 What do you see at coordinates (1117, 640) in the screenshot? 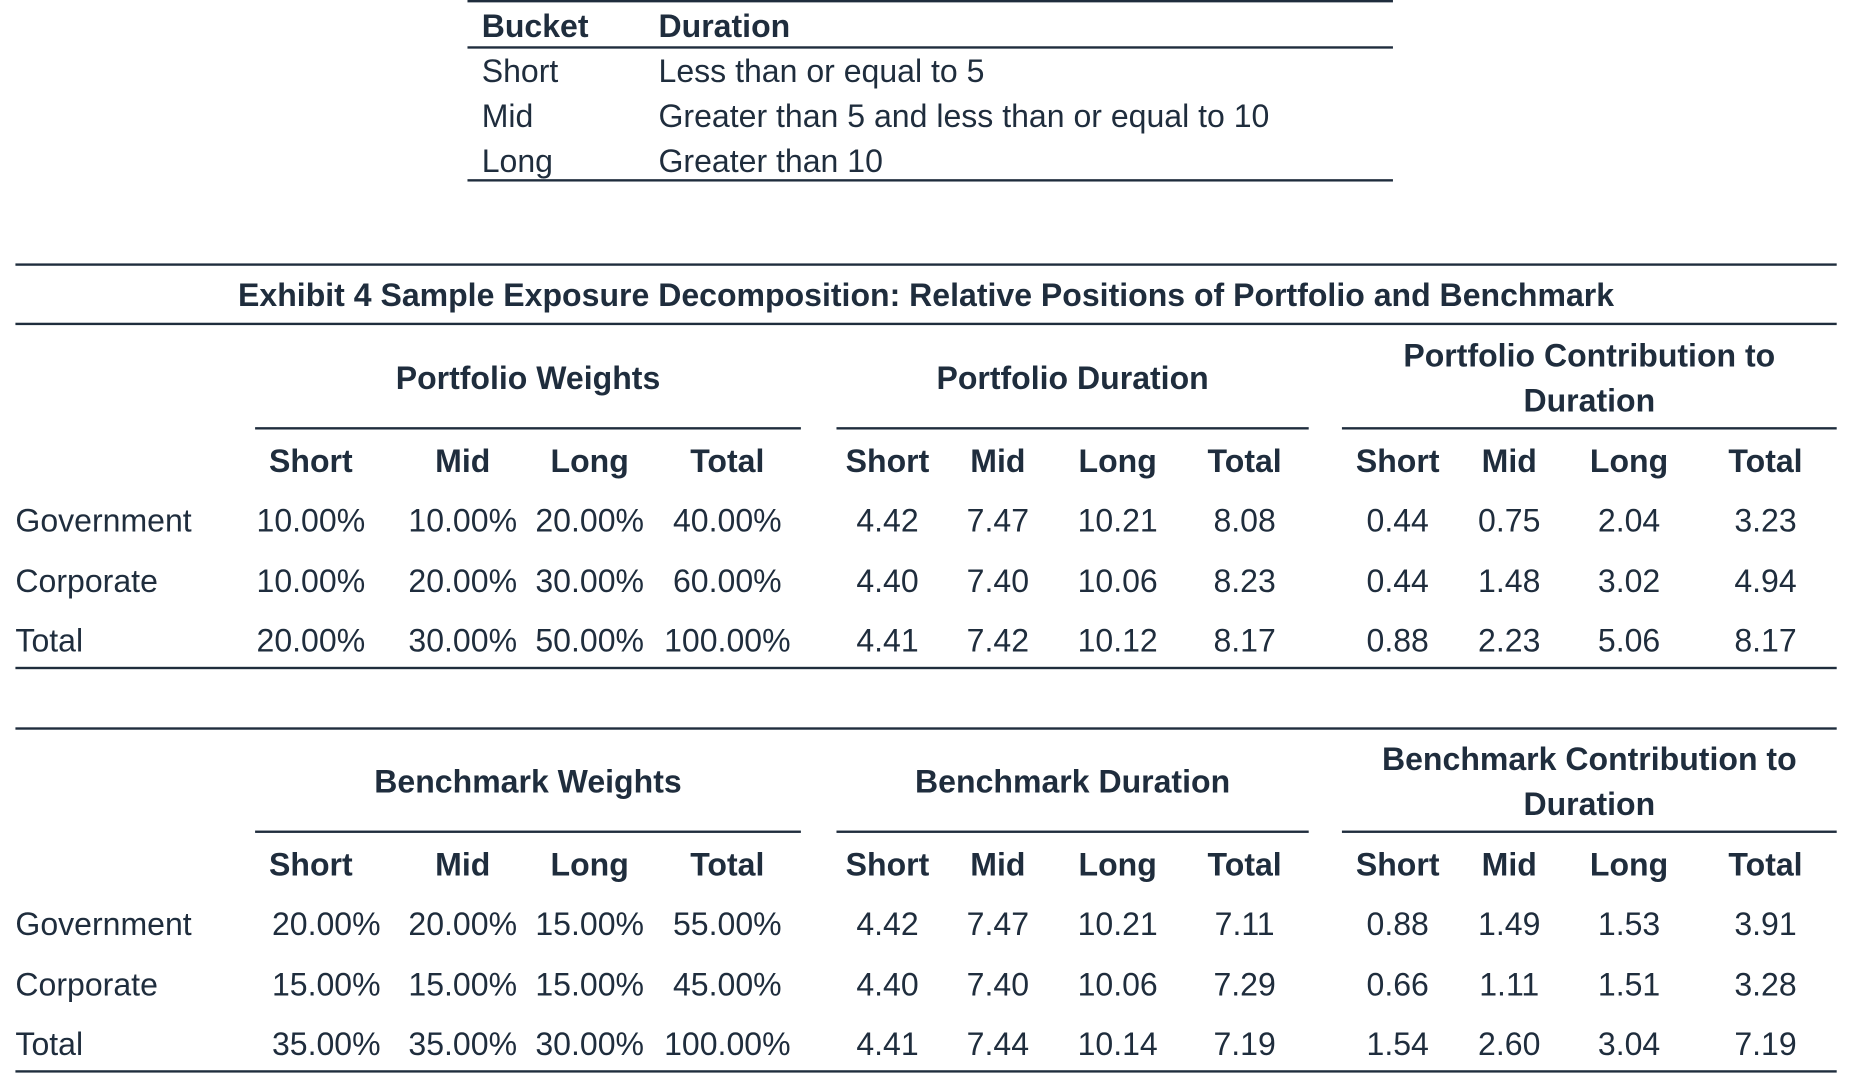
I see `table-cell: 10.12` at bounding box center [1117, 640].